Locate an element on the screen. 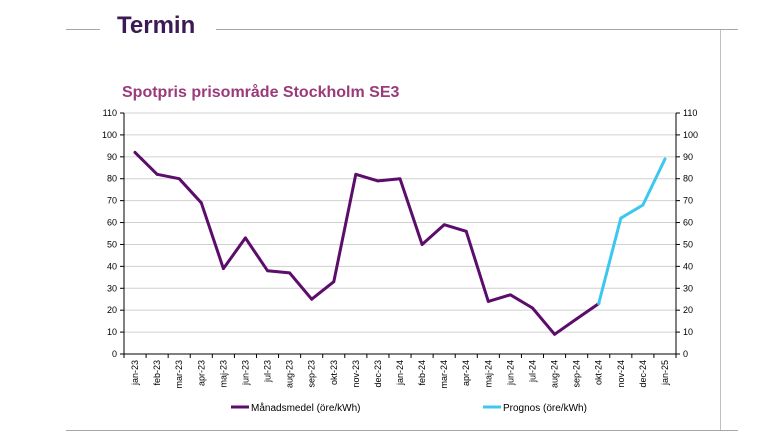 This screenshot has width=780, height=439. y-tick-label-left: 40 is located at coordinates (112, 266).